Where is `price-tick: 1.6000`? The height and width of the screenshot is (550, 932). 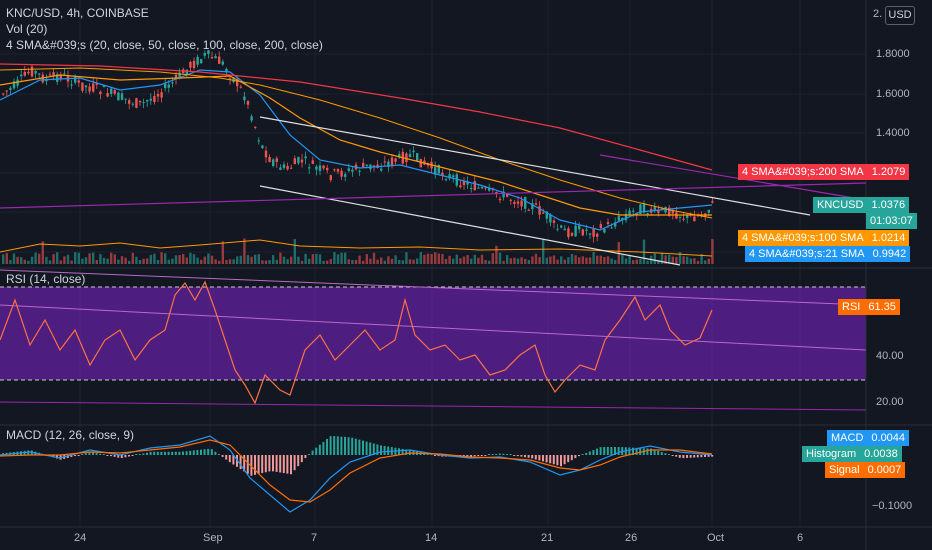 price-tick: 1.6000 is located at coordinates (893, 94).